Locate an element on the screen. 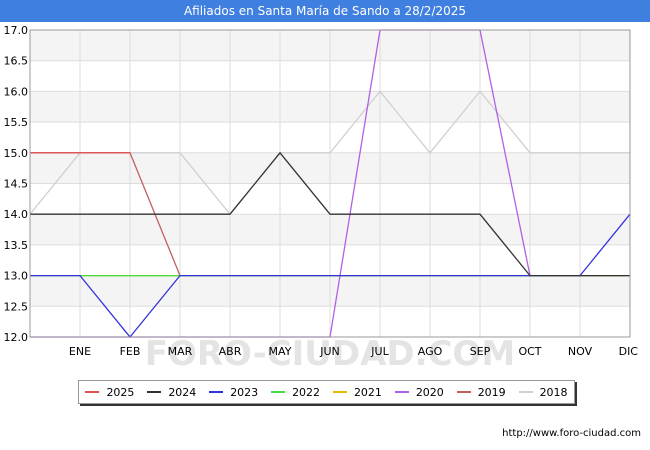 The width and height of the screenshot is (650, 450). legend: 2025 2024 2023 2022 2021 2020 2019 2018 is located at coordinates (326, 392).